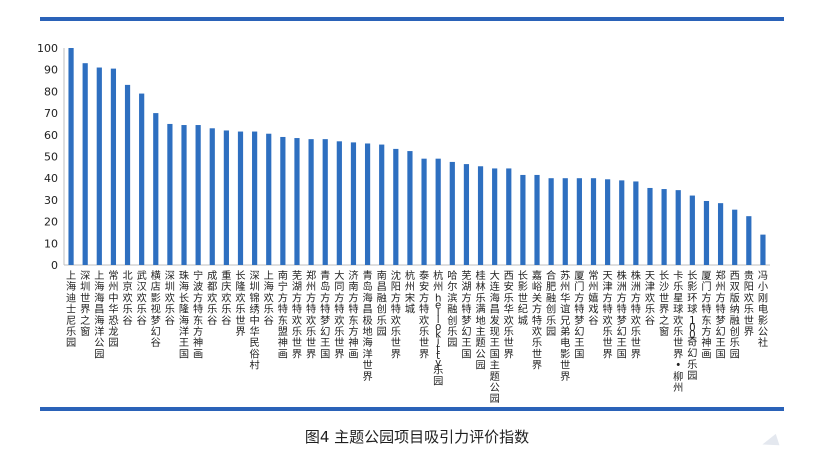 The width and height of the screenshot is (834, 476). I want to click on y-tick-label: 50, so click(51, 157).